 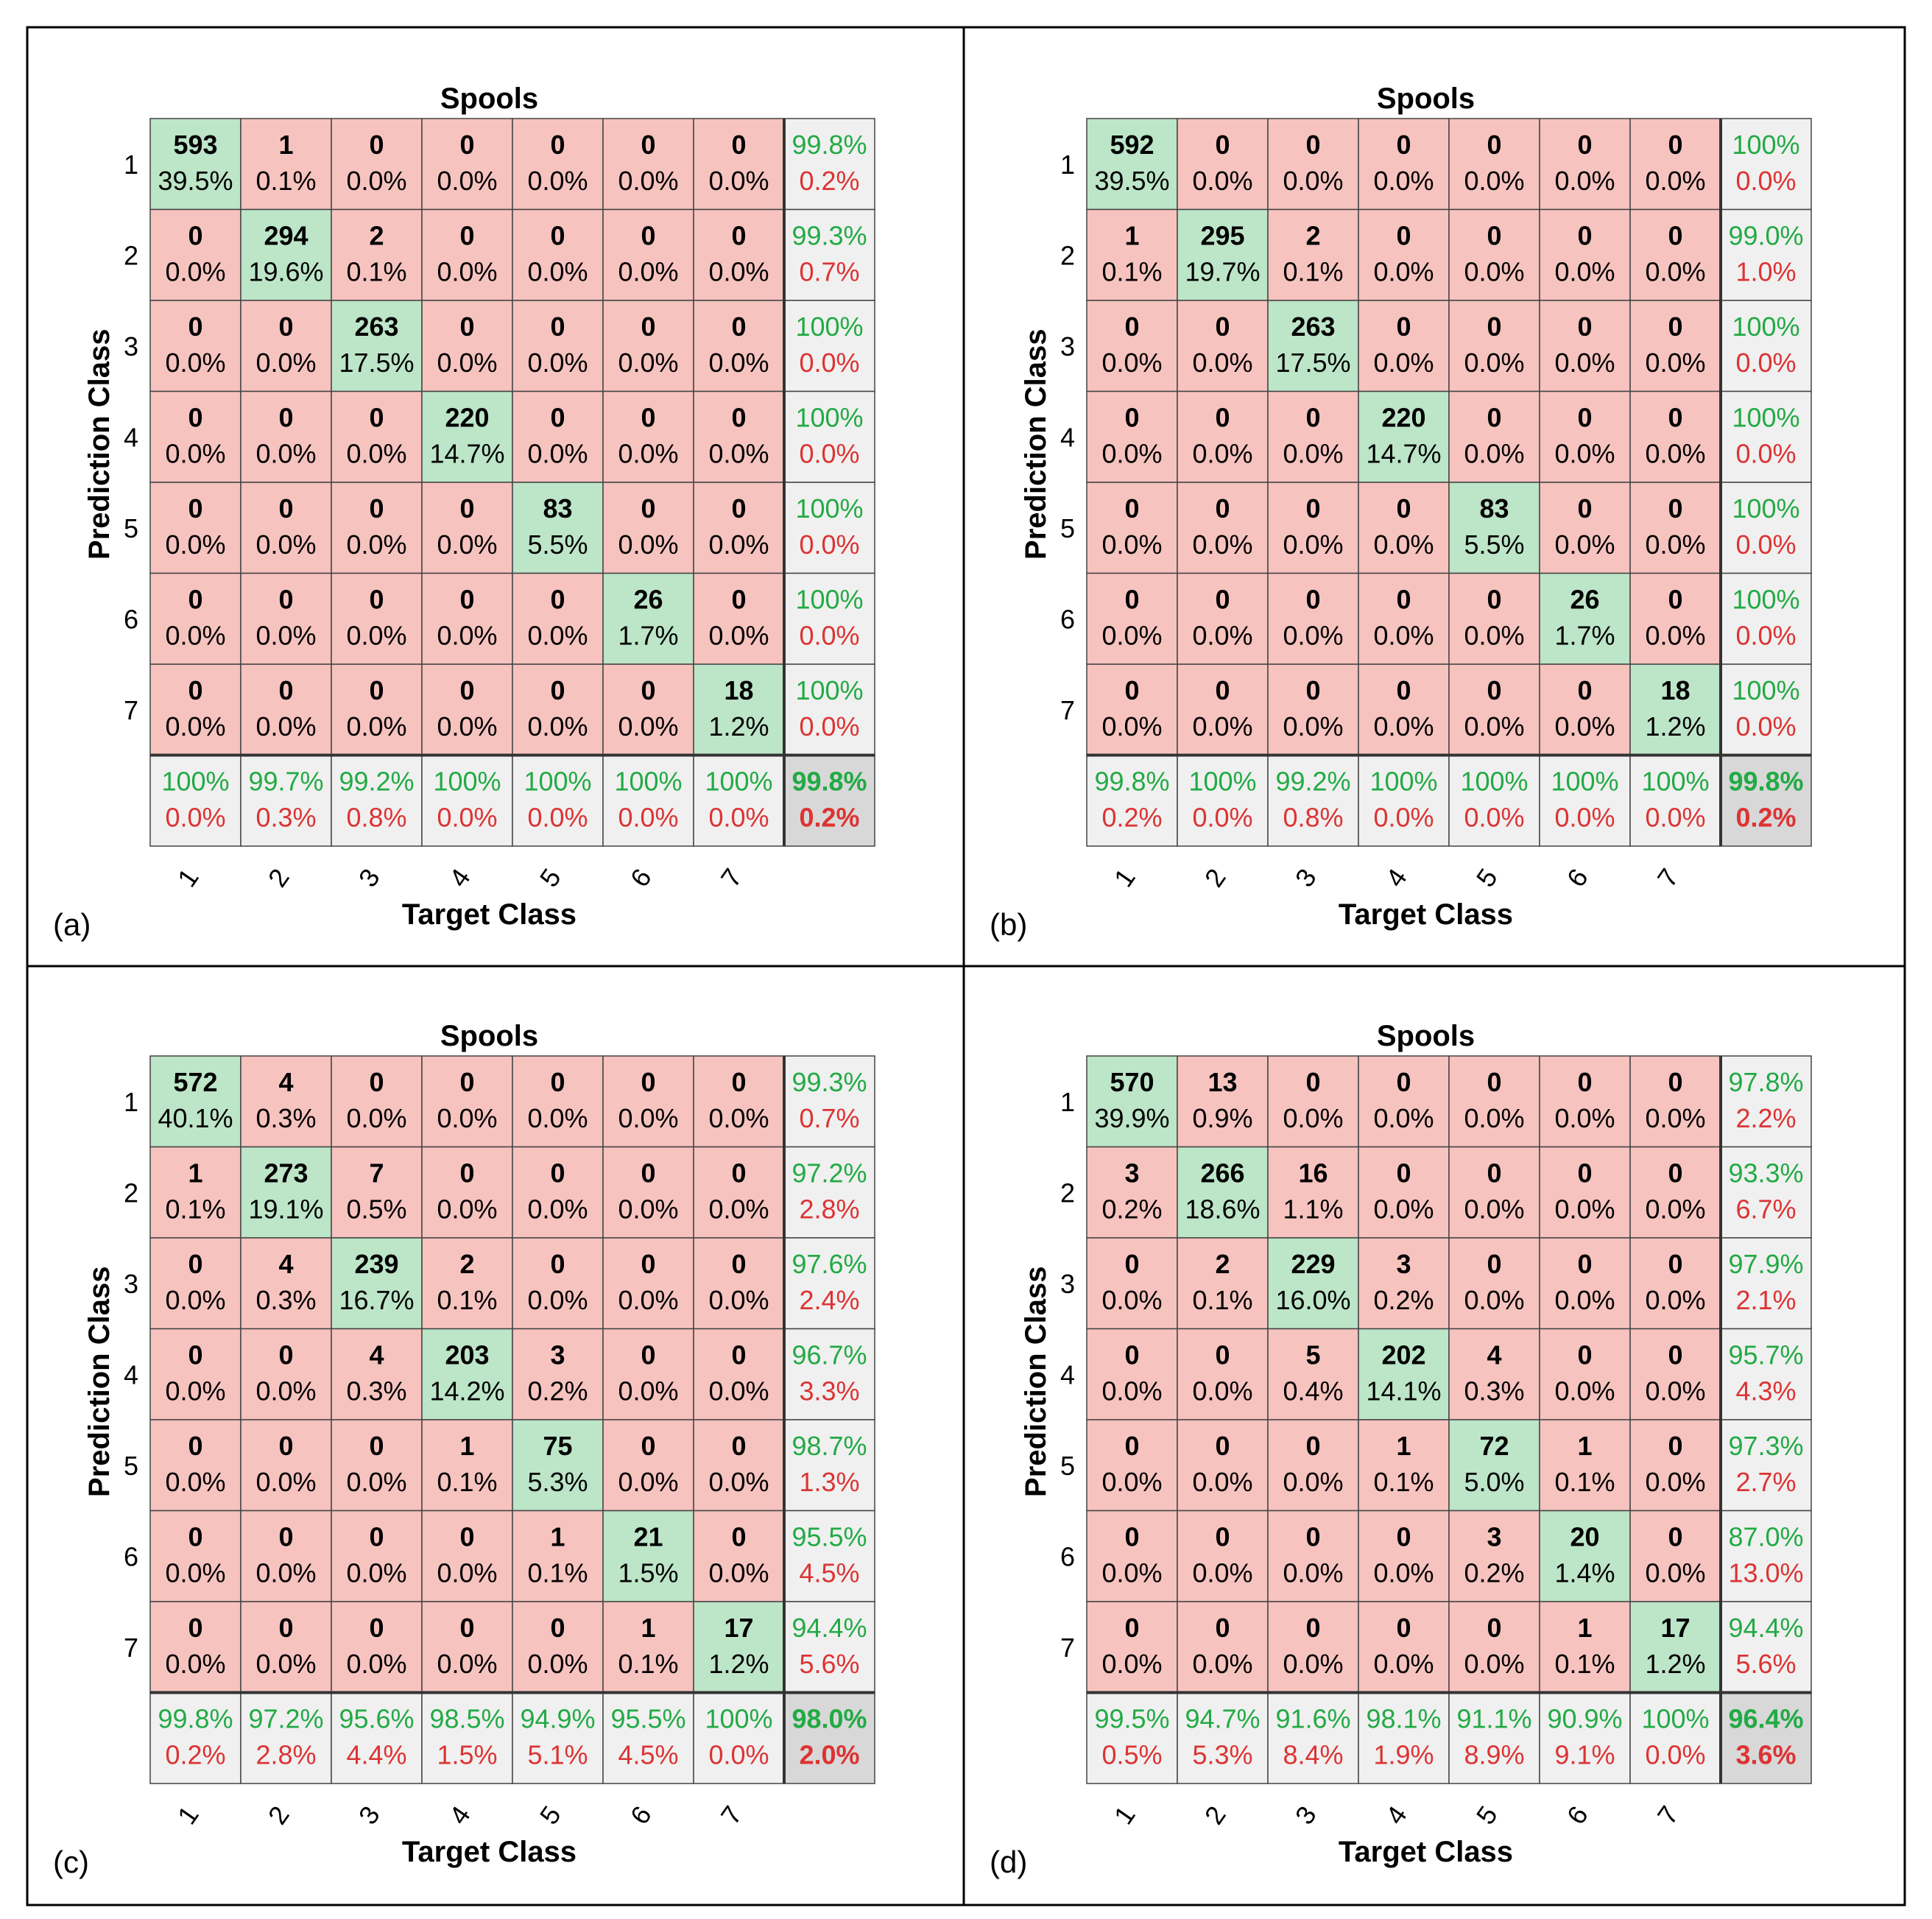 What do you see at coordinates (1765, 1664) in the screenshot?
I see `panel-4-row-summary-cell-percent: 5.6%` at bounding box center [1765, 1664].